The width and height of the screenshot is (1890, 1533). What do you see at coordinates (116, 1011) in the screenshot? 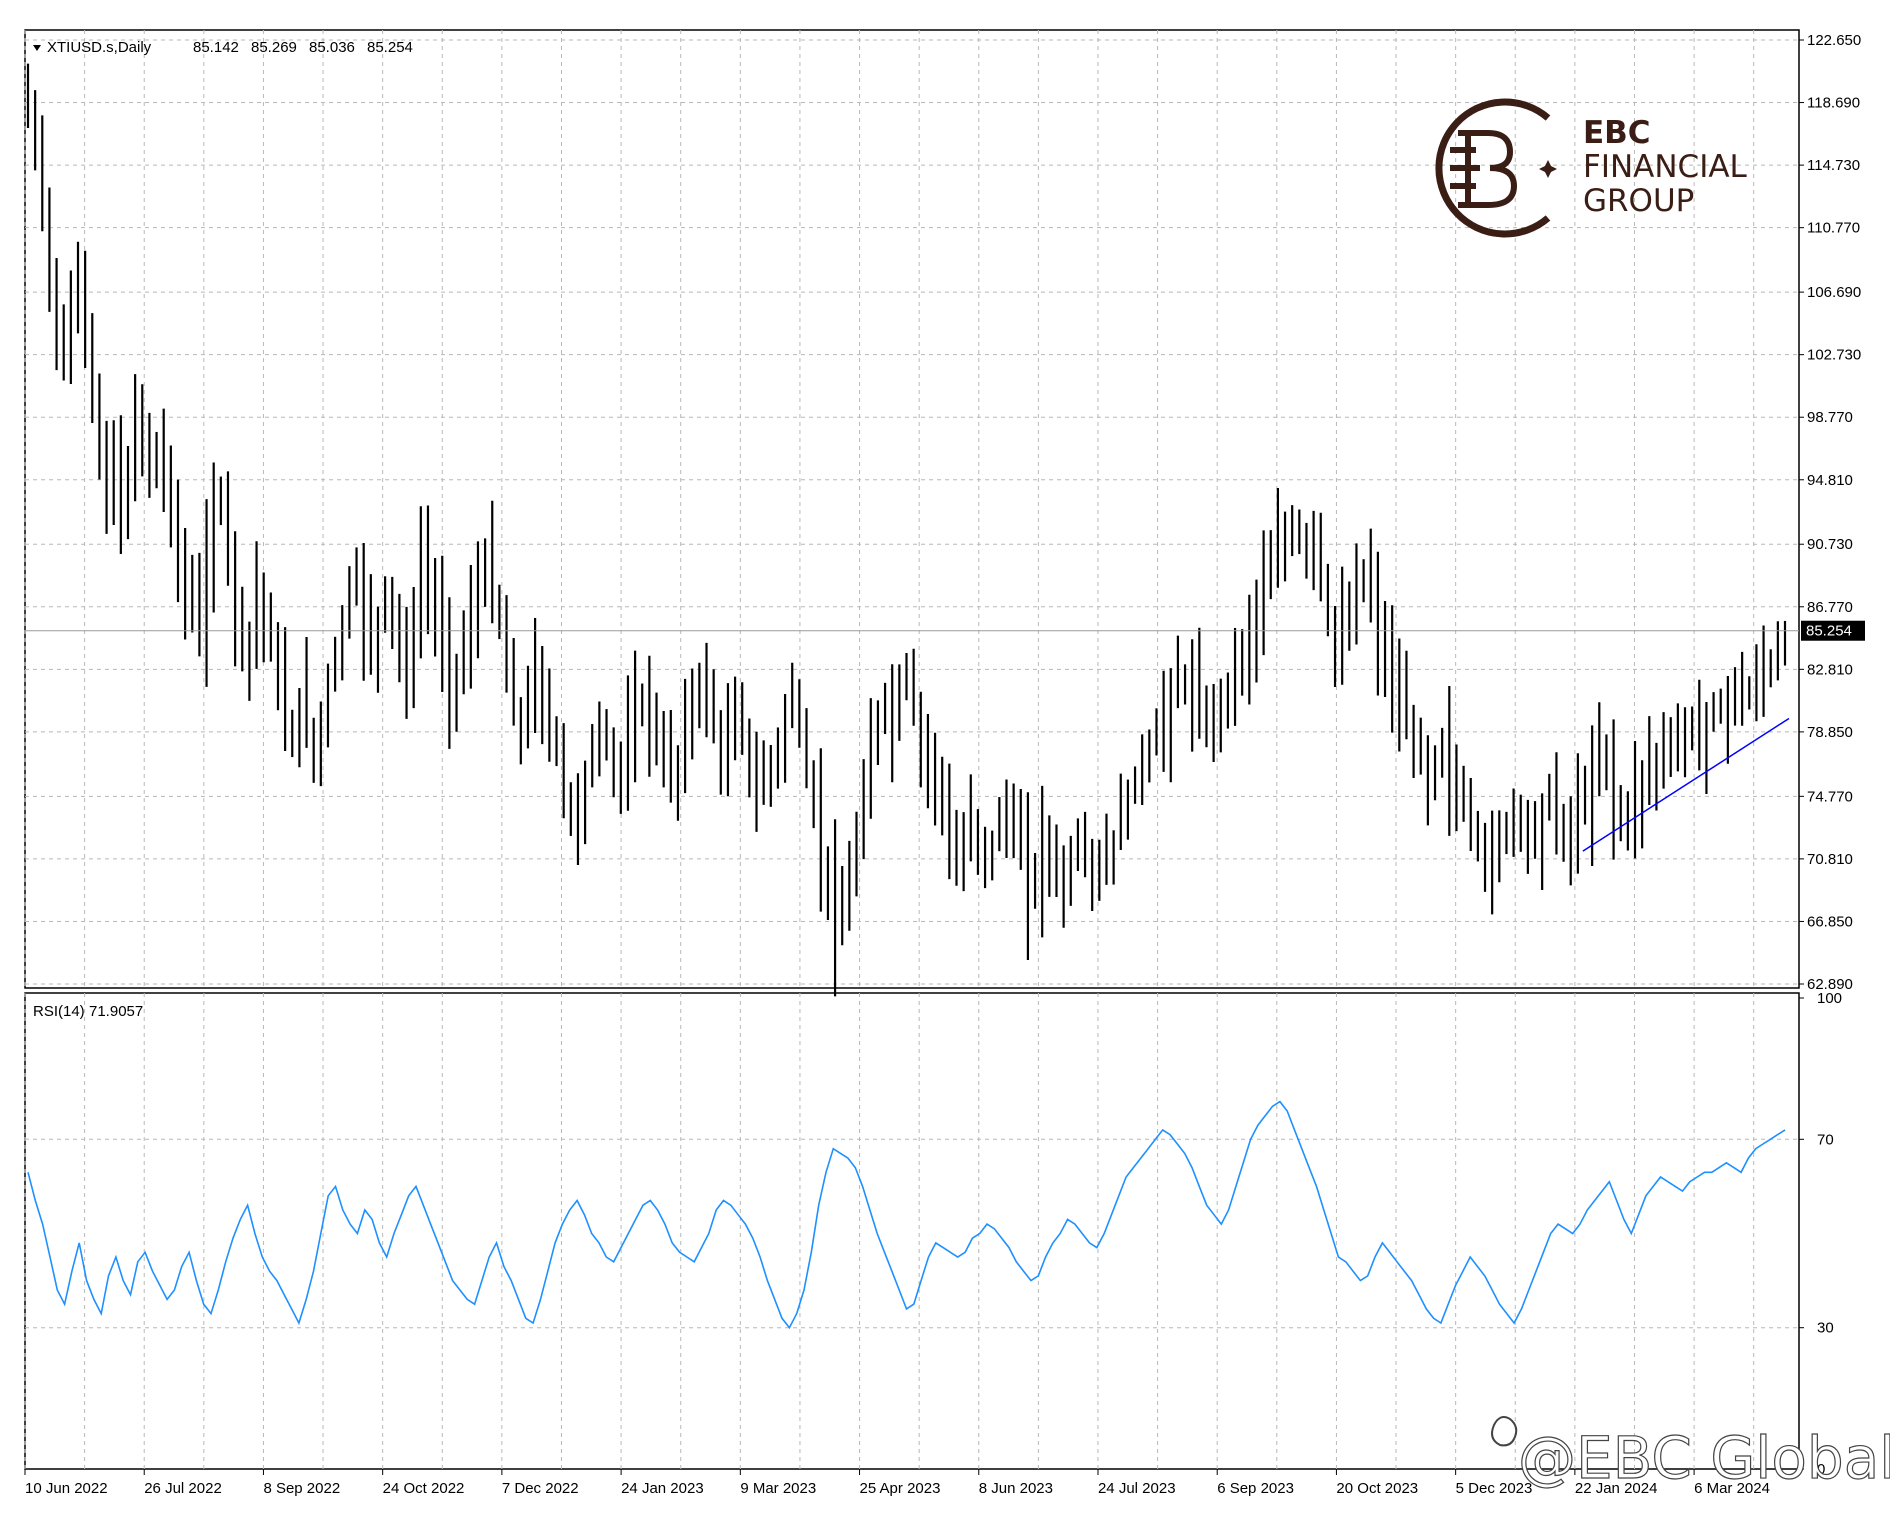
I see `rsi-value: 71.9057` at bounding box center [116, 1011].